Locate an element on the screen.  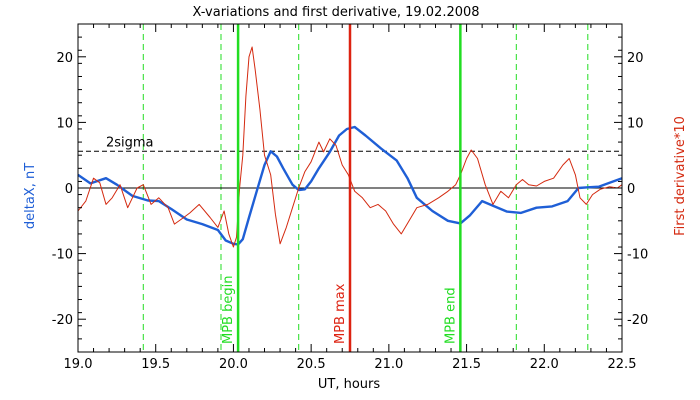
x-tick-label: 22.5 is located at coordinates (622, 364).